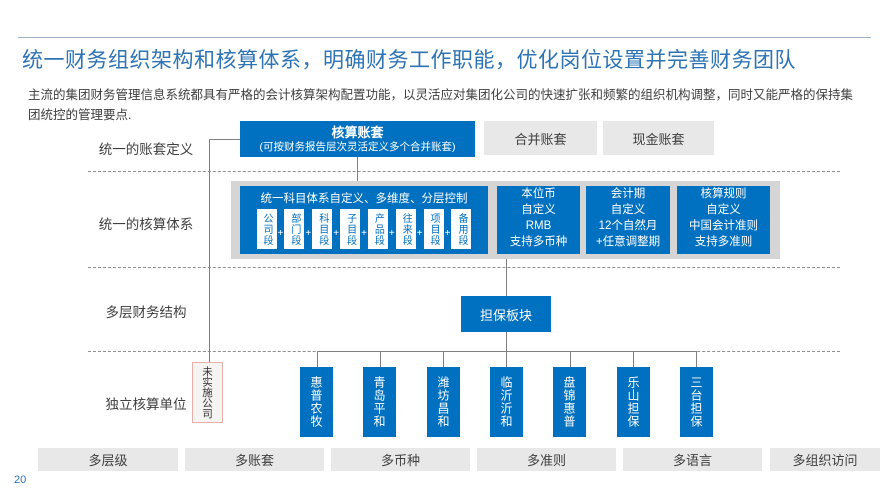  Describe the element at coordinates (146, 404) in the screenshot. I see `row-label-independent-units: 独立核算单位` at that location.